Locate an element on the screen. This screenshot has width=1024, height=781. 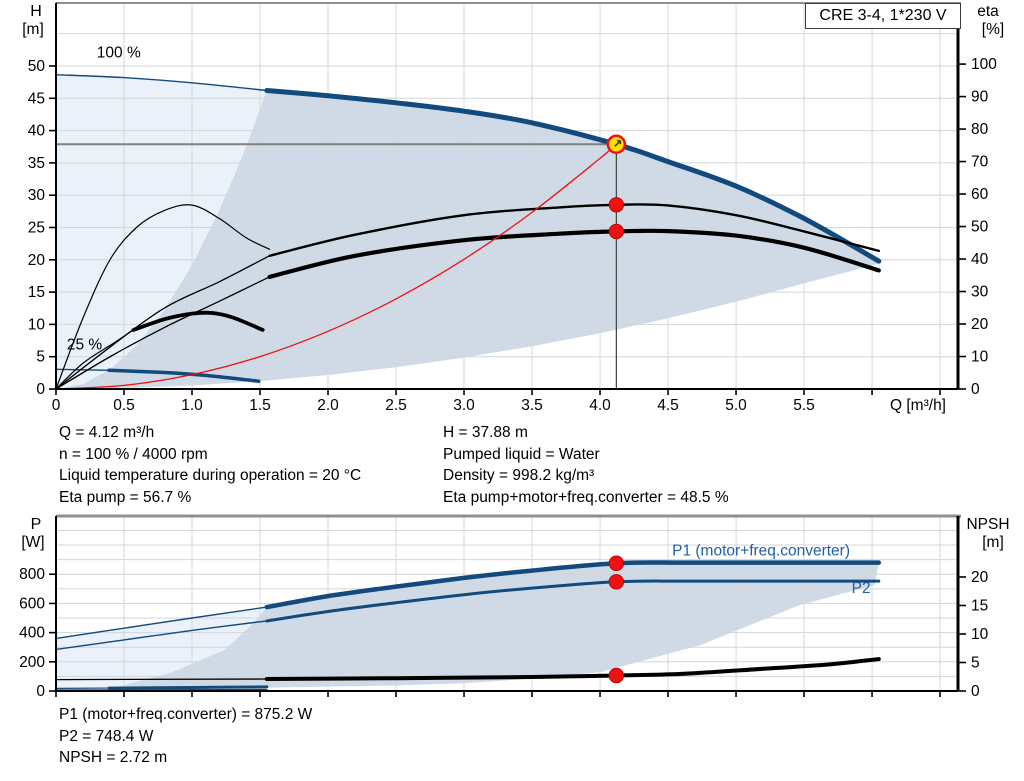
x-tick-label: 5.5 is located at coordinates (804, 405).